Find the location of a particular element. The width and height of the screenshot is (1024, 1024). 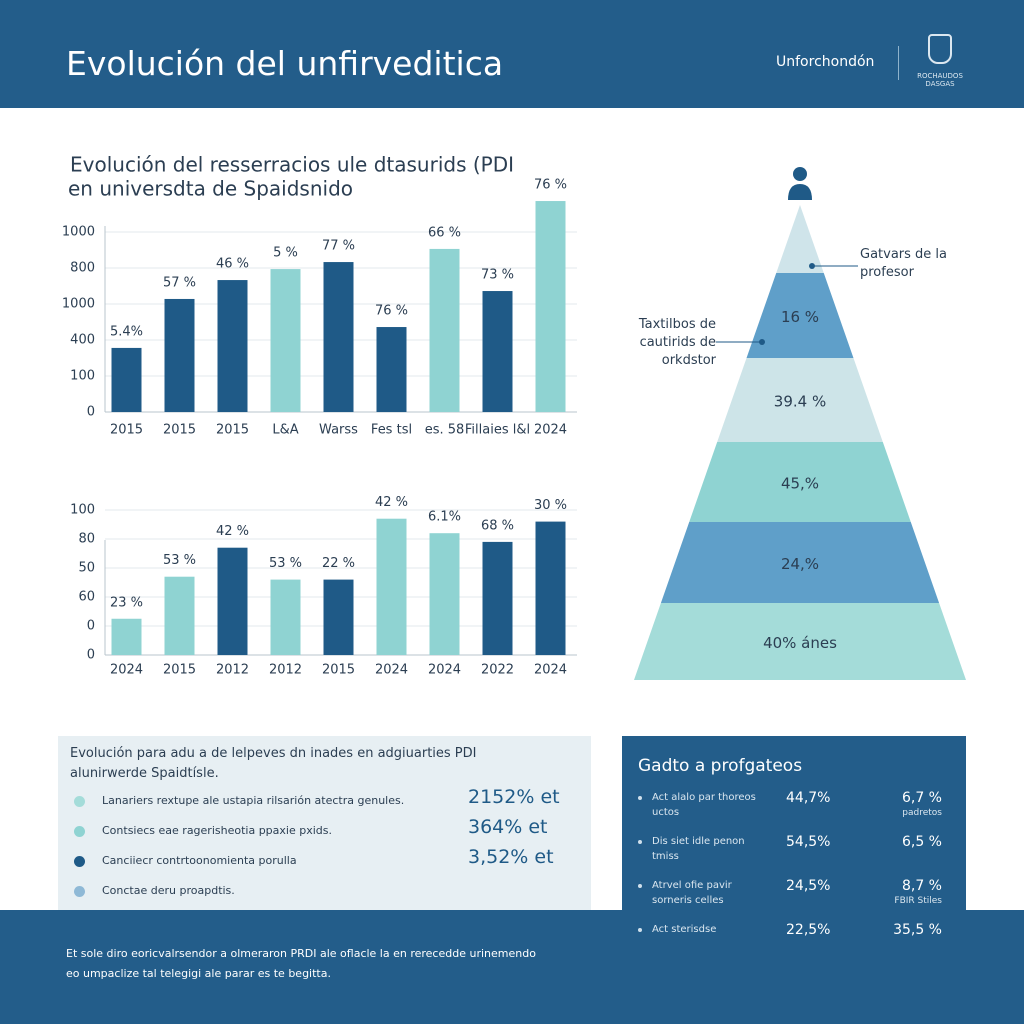

callout: Gatvars de la profesor is located at coordinates (904, 263).